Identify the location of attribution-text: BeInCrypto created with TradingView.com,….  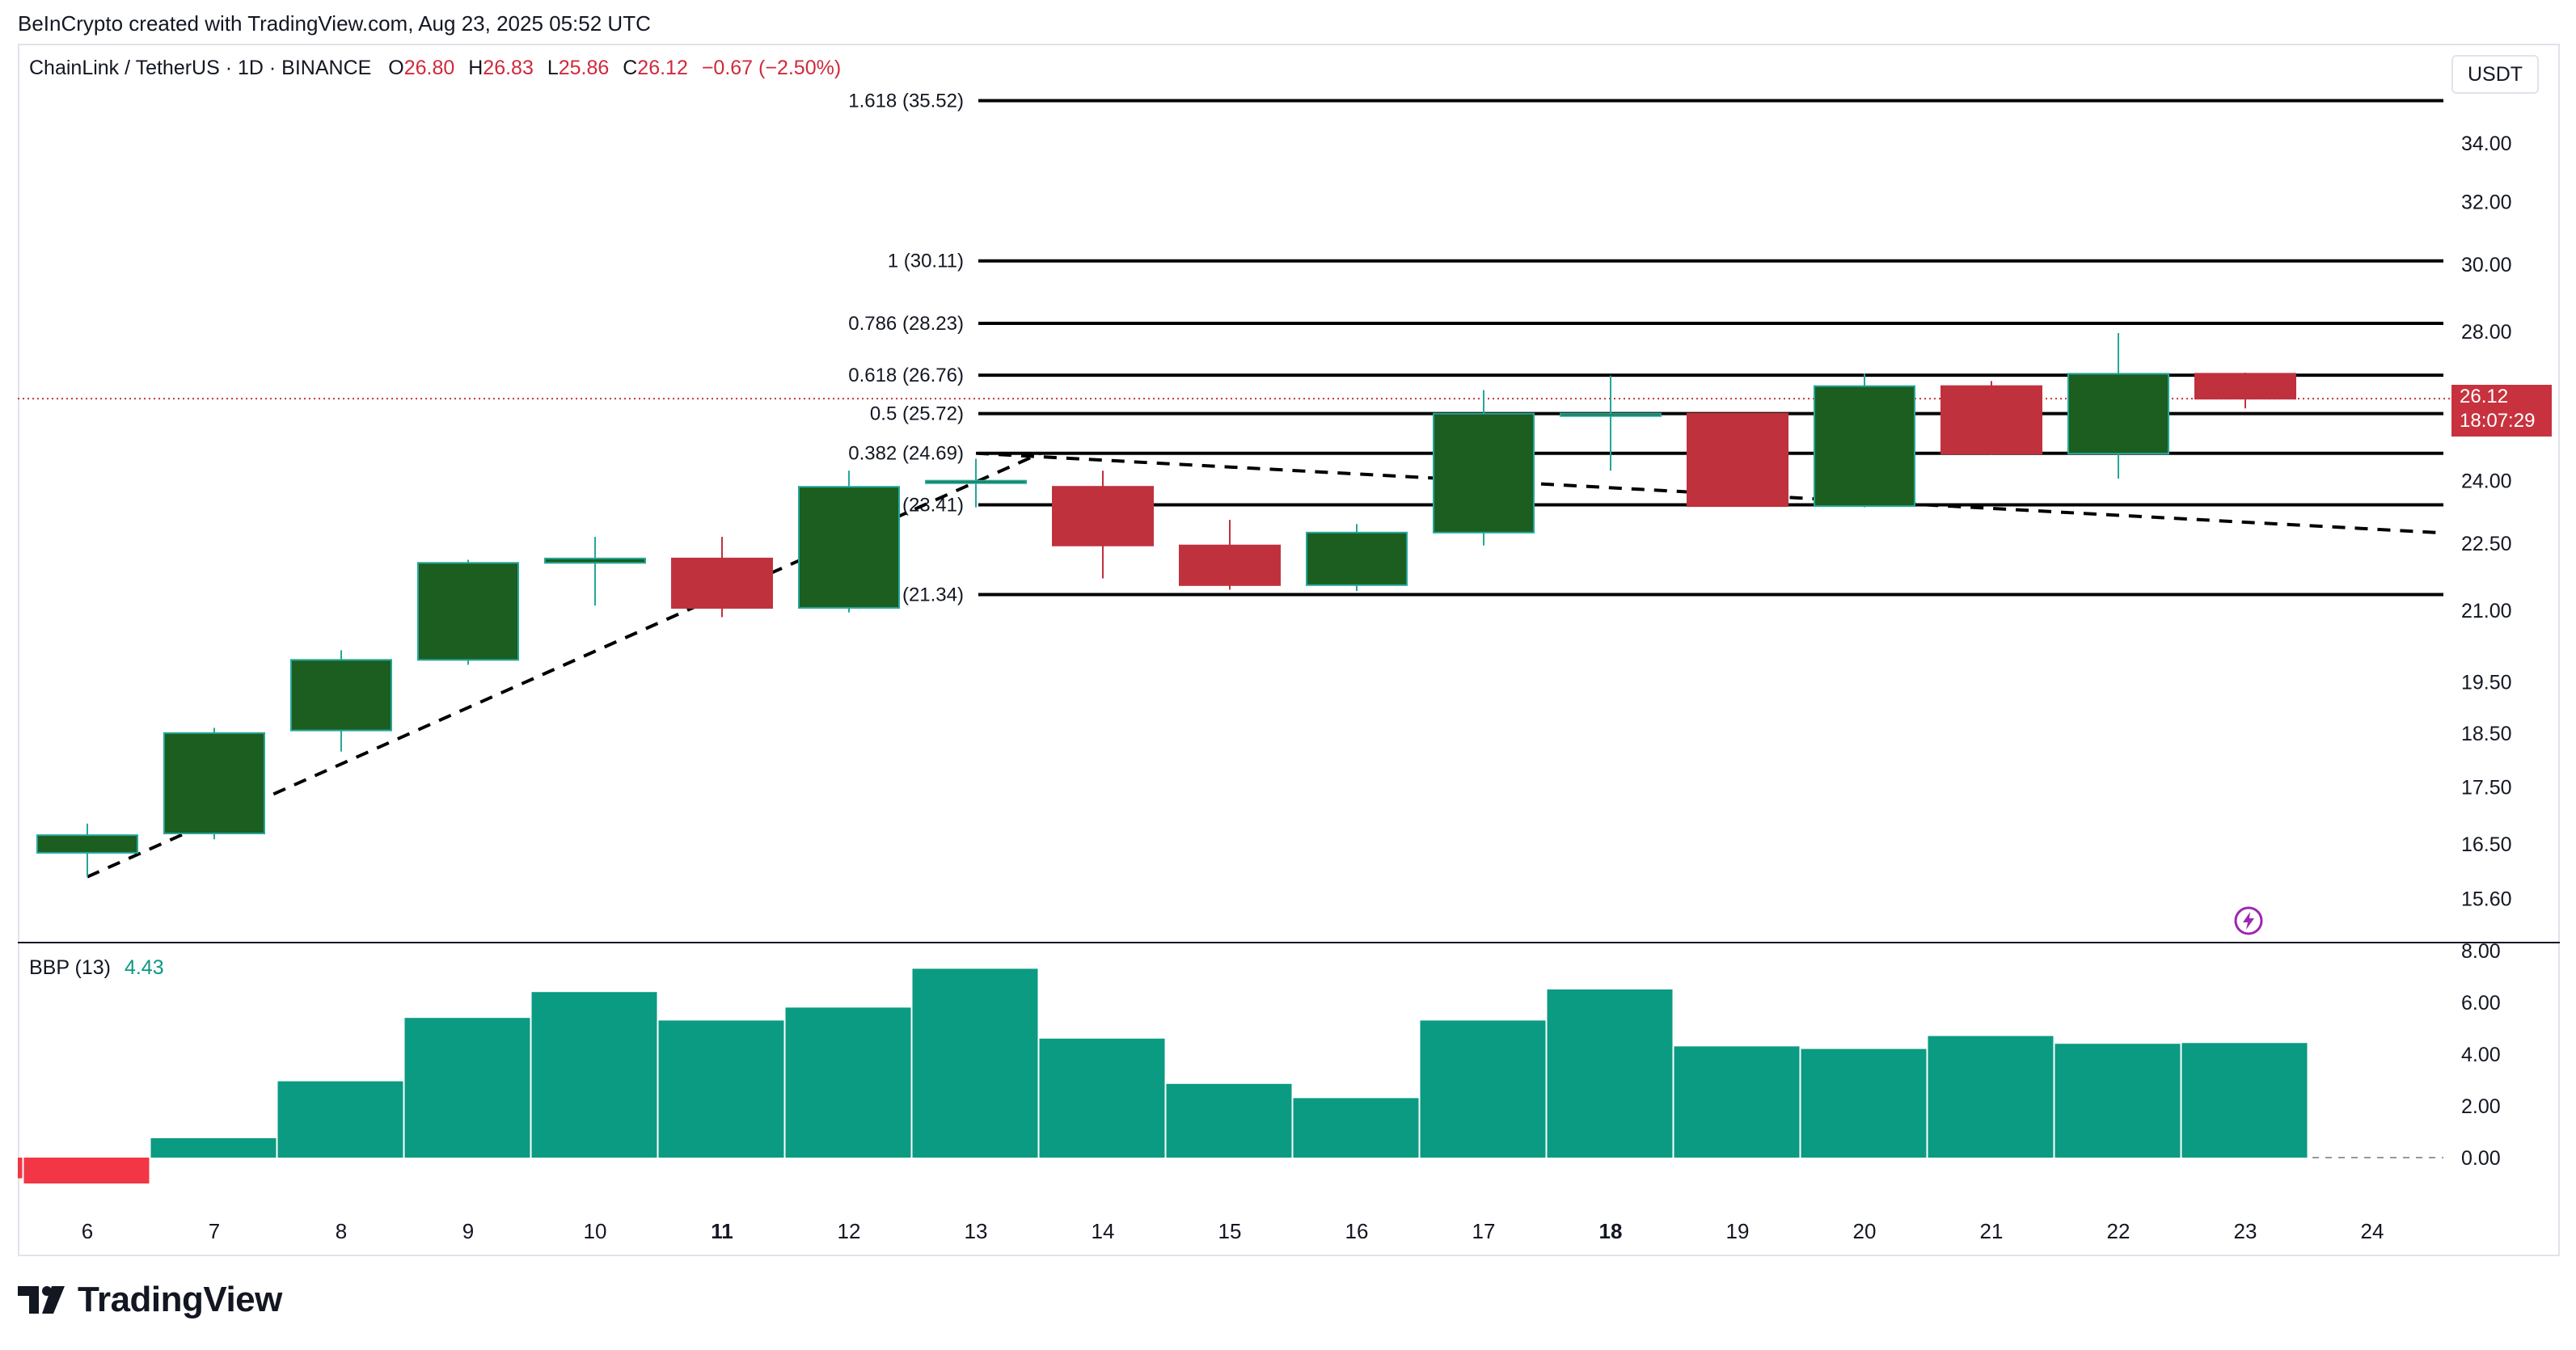
(334, 23).